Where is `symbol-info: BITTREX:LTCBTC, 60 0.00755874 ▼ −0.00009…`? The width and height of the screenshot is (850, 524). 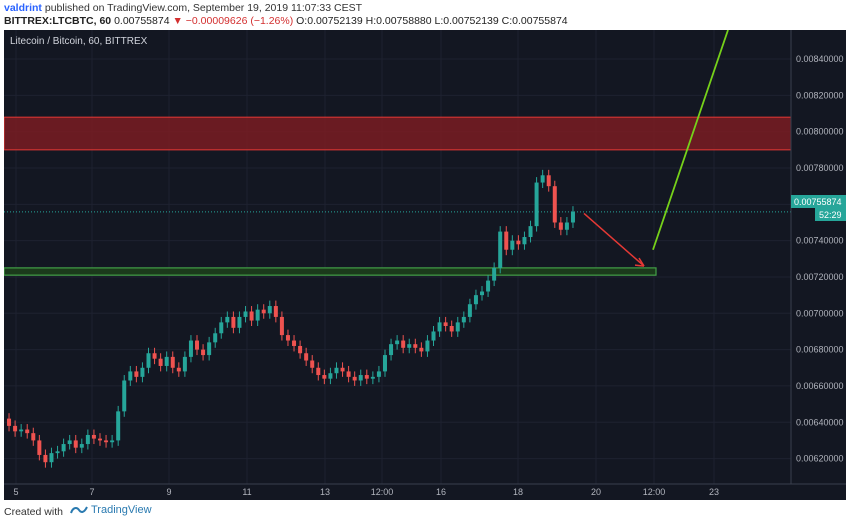 symbol-info: BITTREX:LTCBTC, 60 0.00755874 ▼ −0.00009… is located at coordinates (286, 21).